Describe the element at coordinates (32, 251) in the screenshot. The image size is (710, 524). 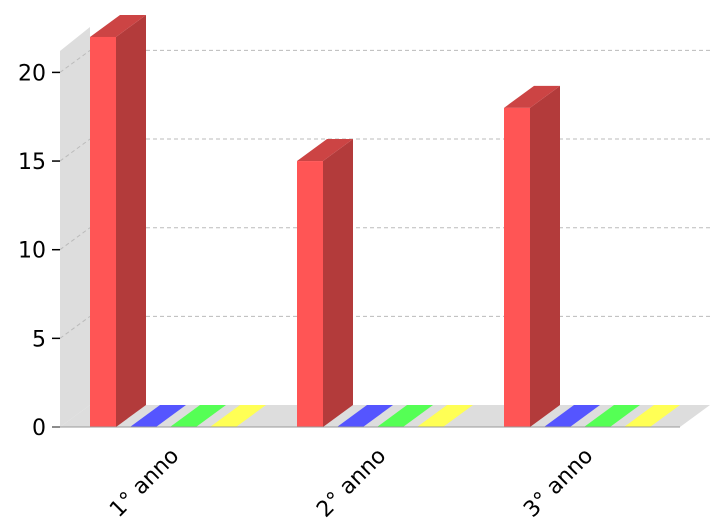
I see `y-tick-label: 10` at that location.